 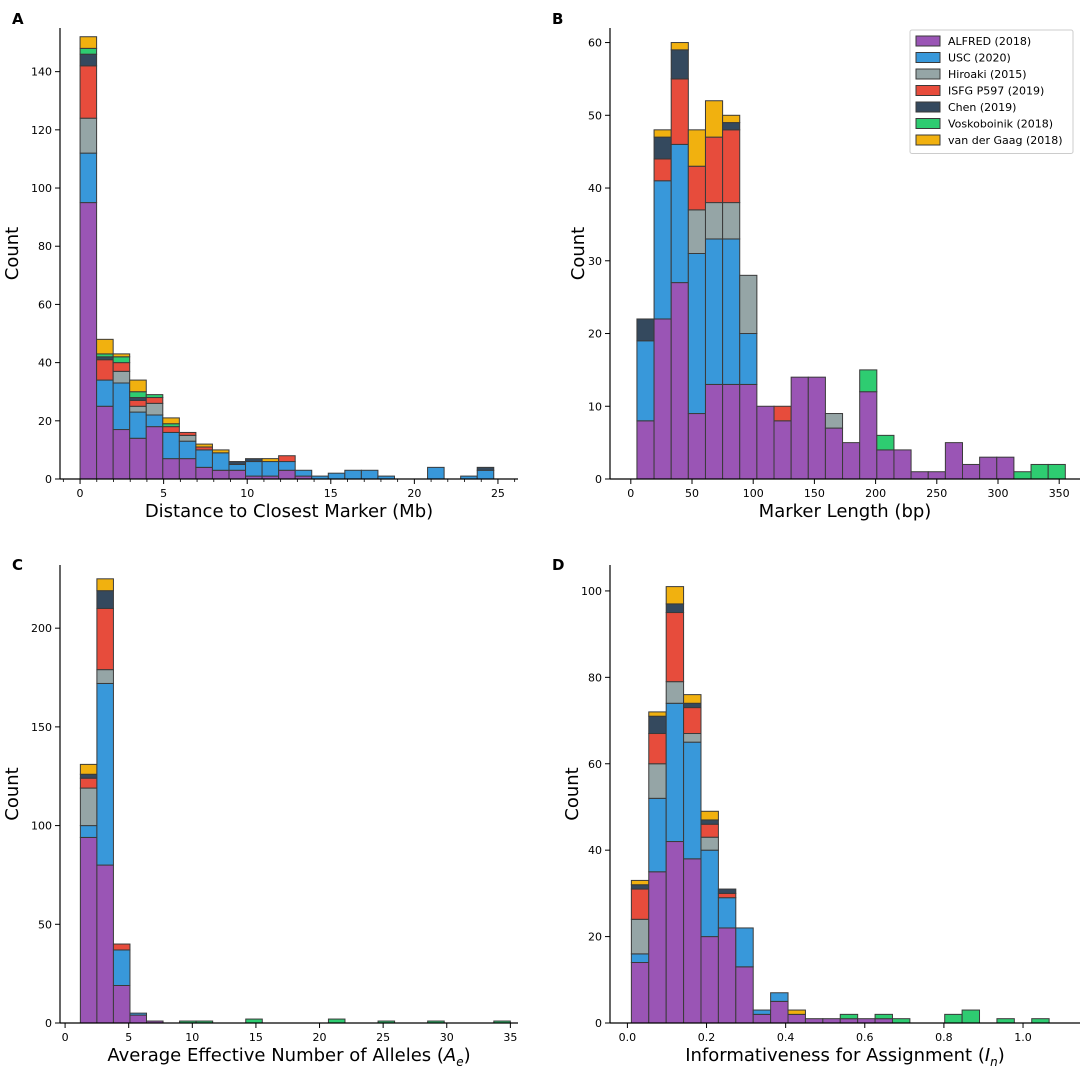 I want to click on y-tick-label: 100, so click(x=41, y=188).